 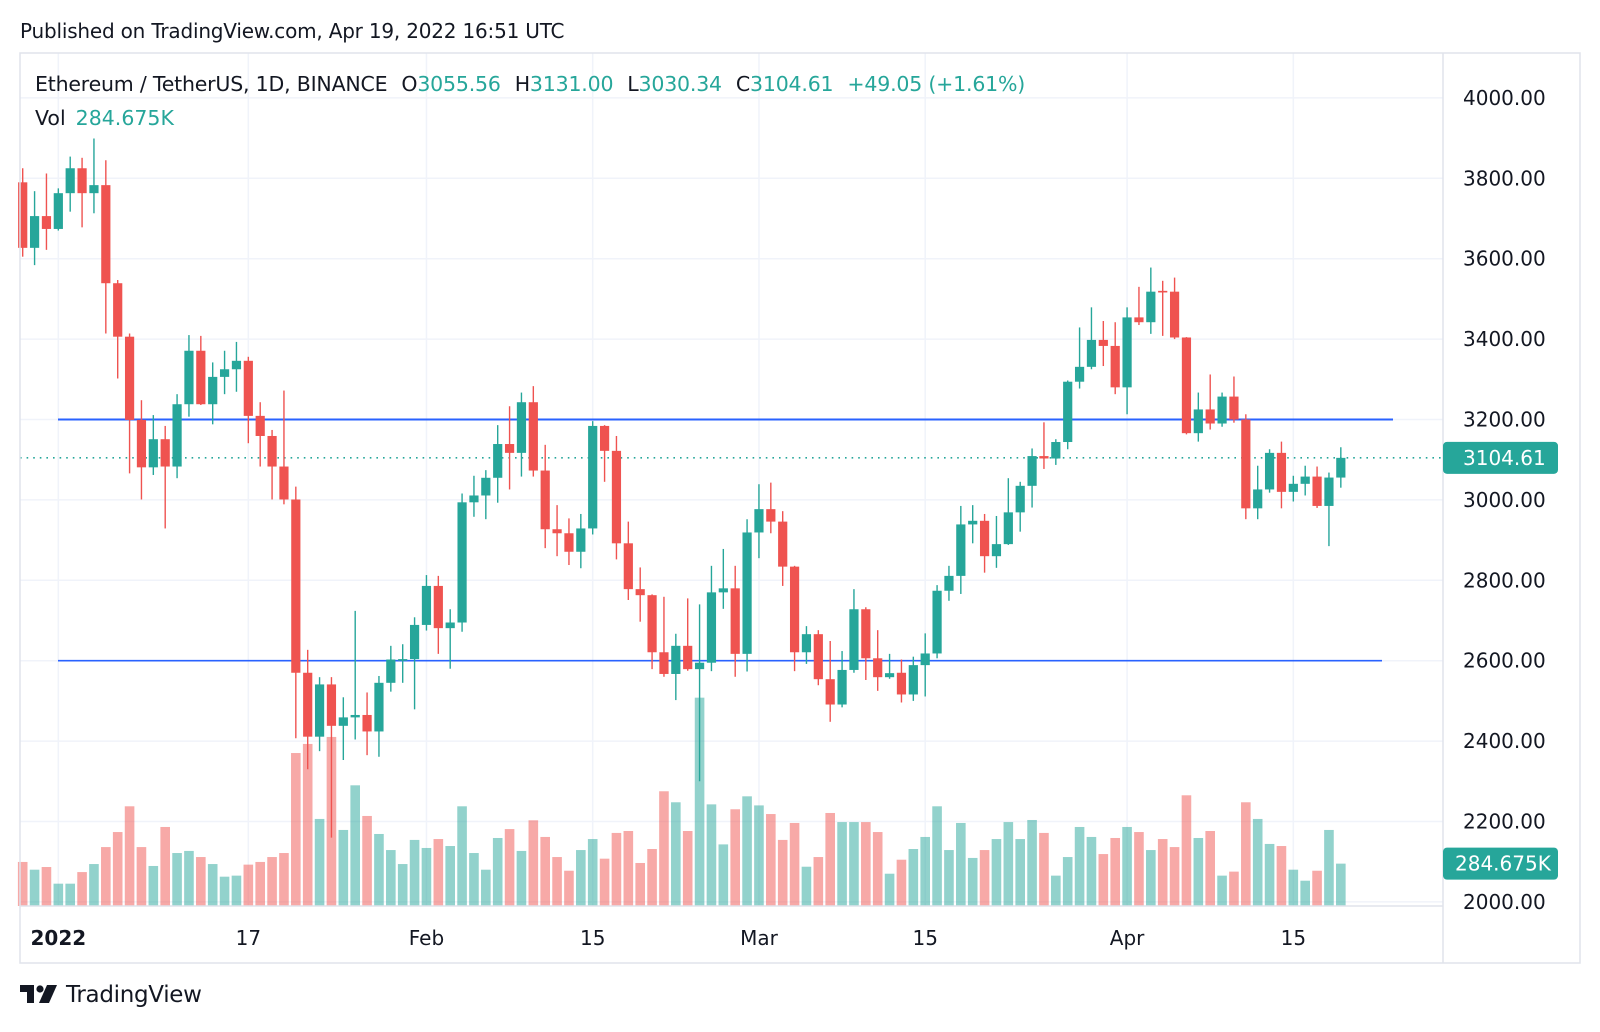 What do you see at coordinates (522, 84) in the screenshot?
I see `high-label: H` at bounding box center [522, 84].